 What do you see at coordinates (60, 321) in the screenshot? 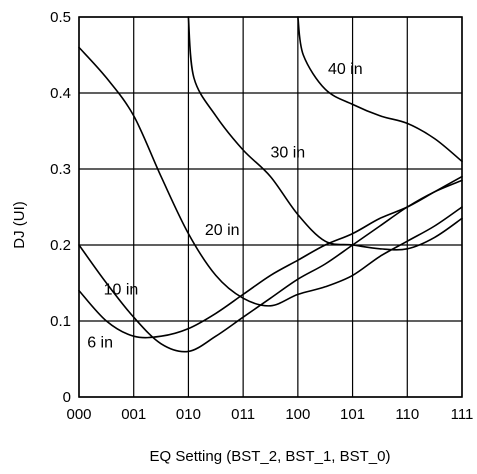
I see `y-tick-label: 0.1` at bounding box center [60, 321].